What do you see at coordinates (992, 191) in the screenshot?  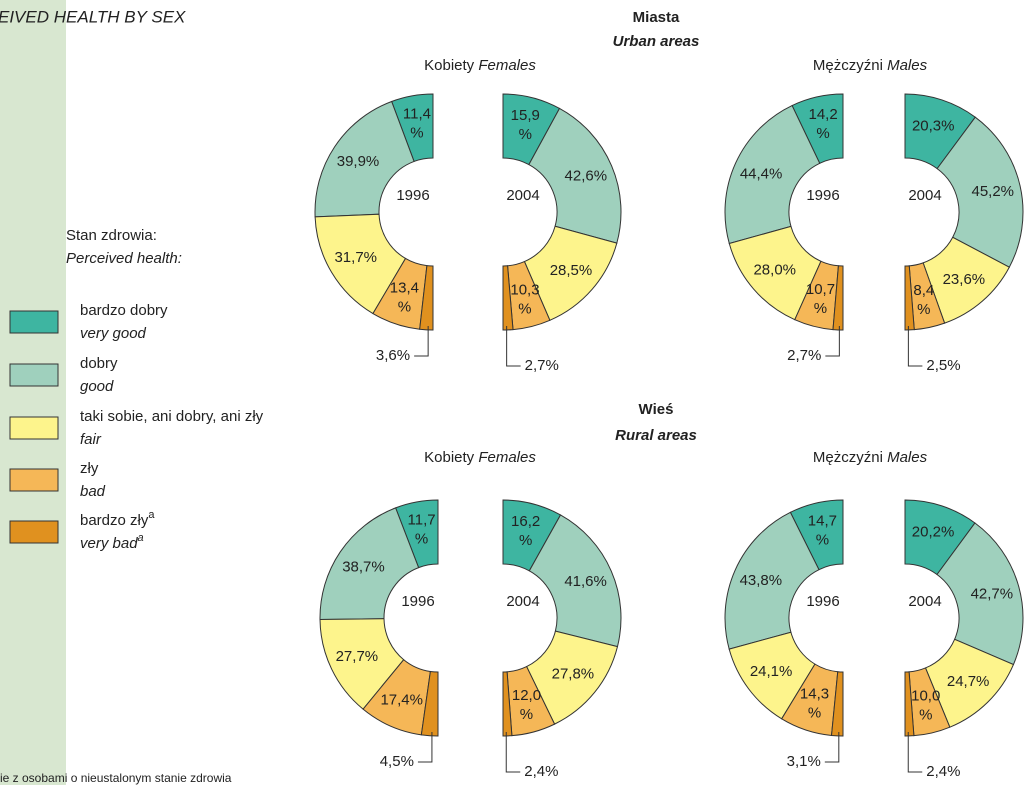 I see `value-label: 45,2%` at bounding box center [992, 191].